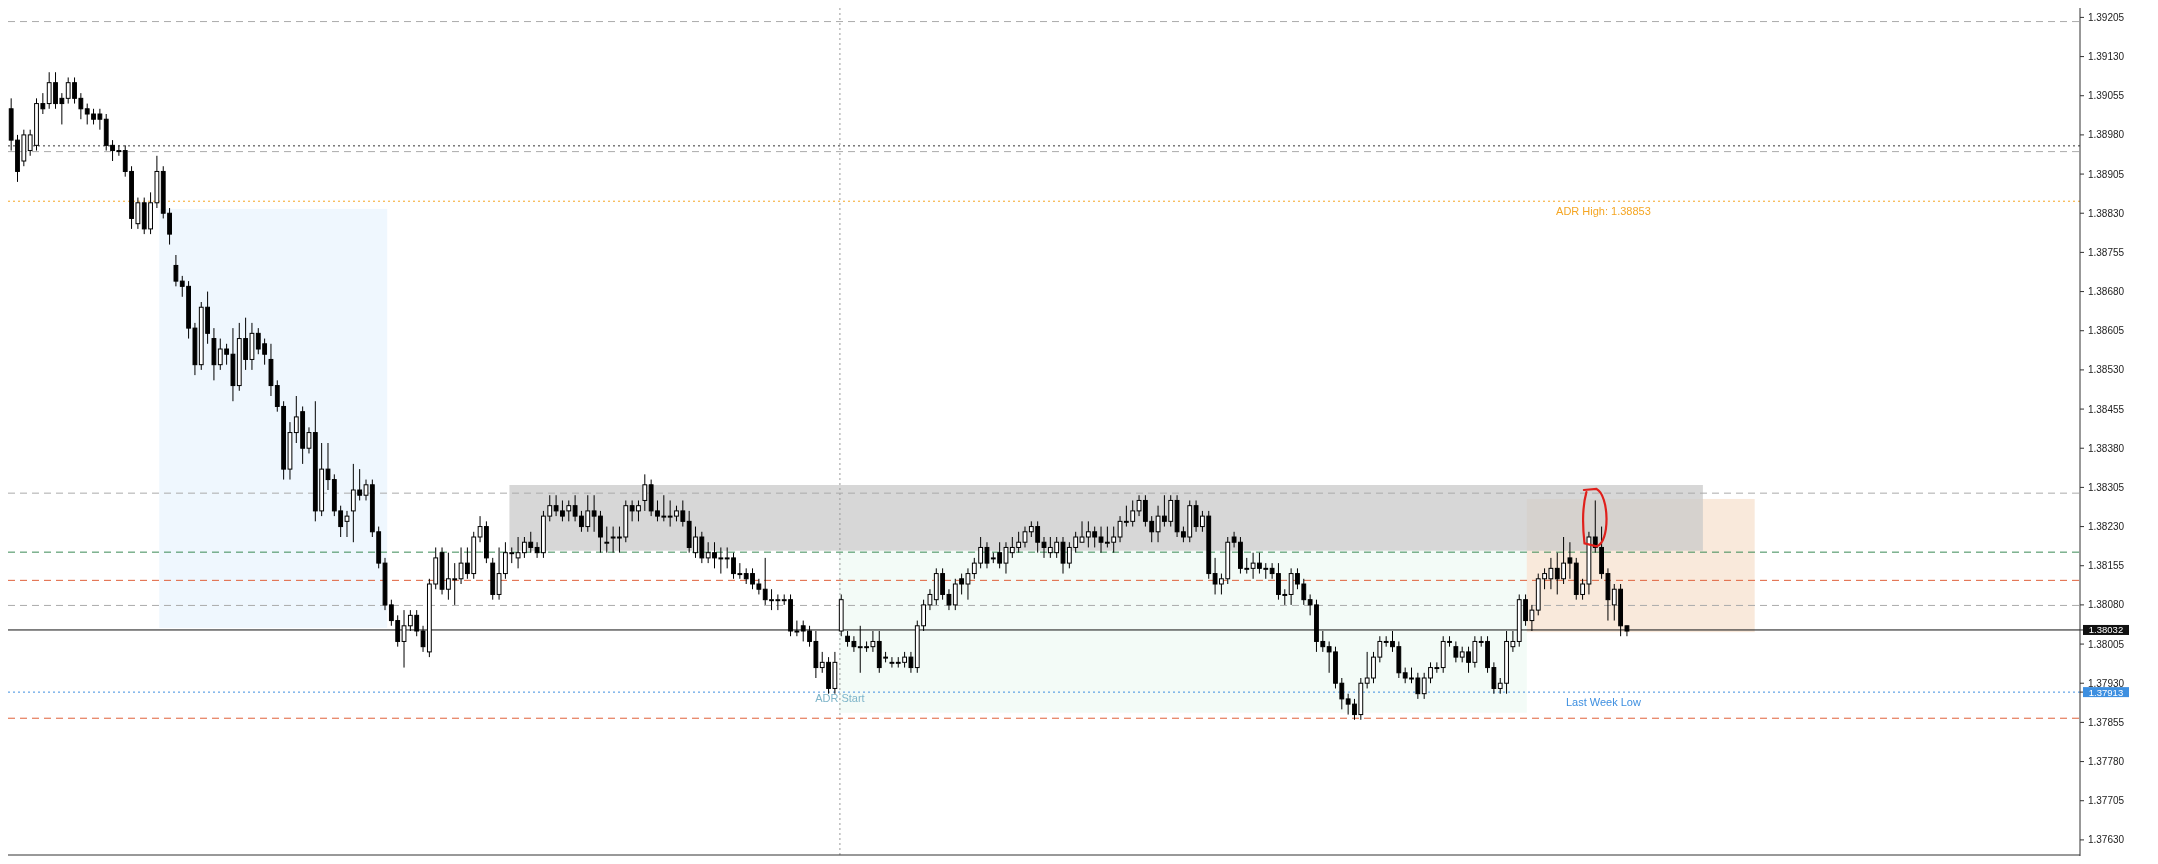 The image size is (2158, 864). What do you see at coordinates (1603, 702) in the screenshot?
I see `ref-line-label: Last Week Low` at bounding box center [1603, 702].